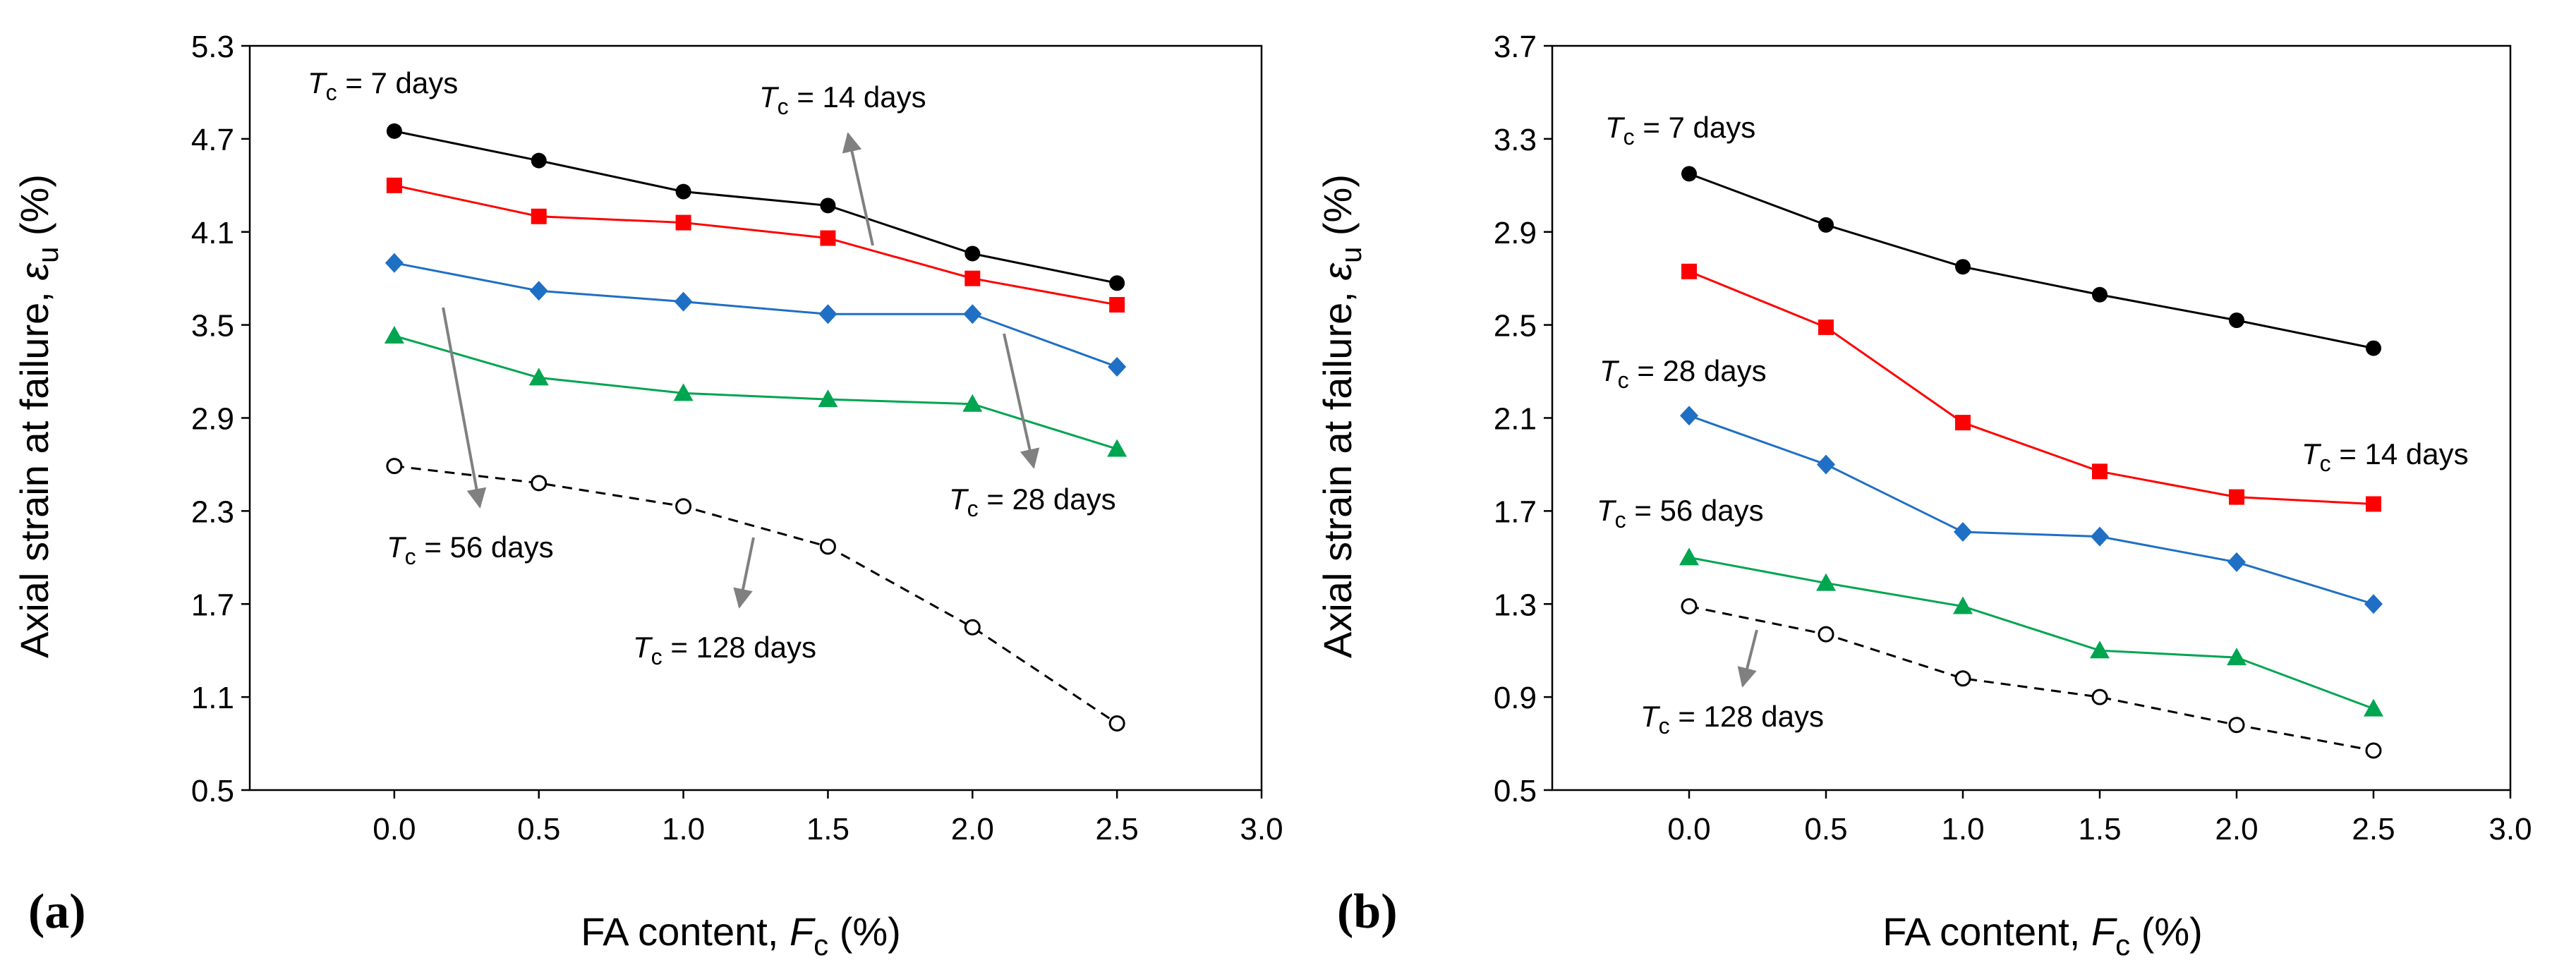 The image size is (2576, 977). What do you see at coordinates (212, 233) in the screenshot?
I see `y-tick-label: 4.1` at bounding box center [212, 233].